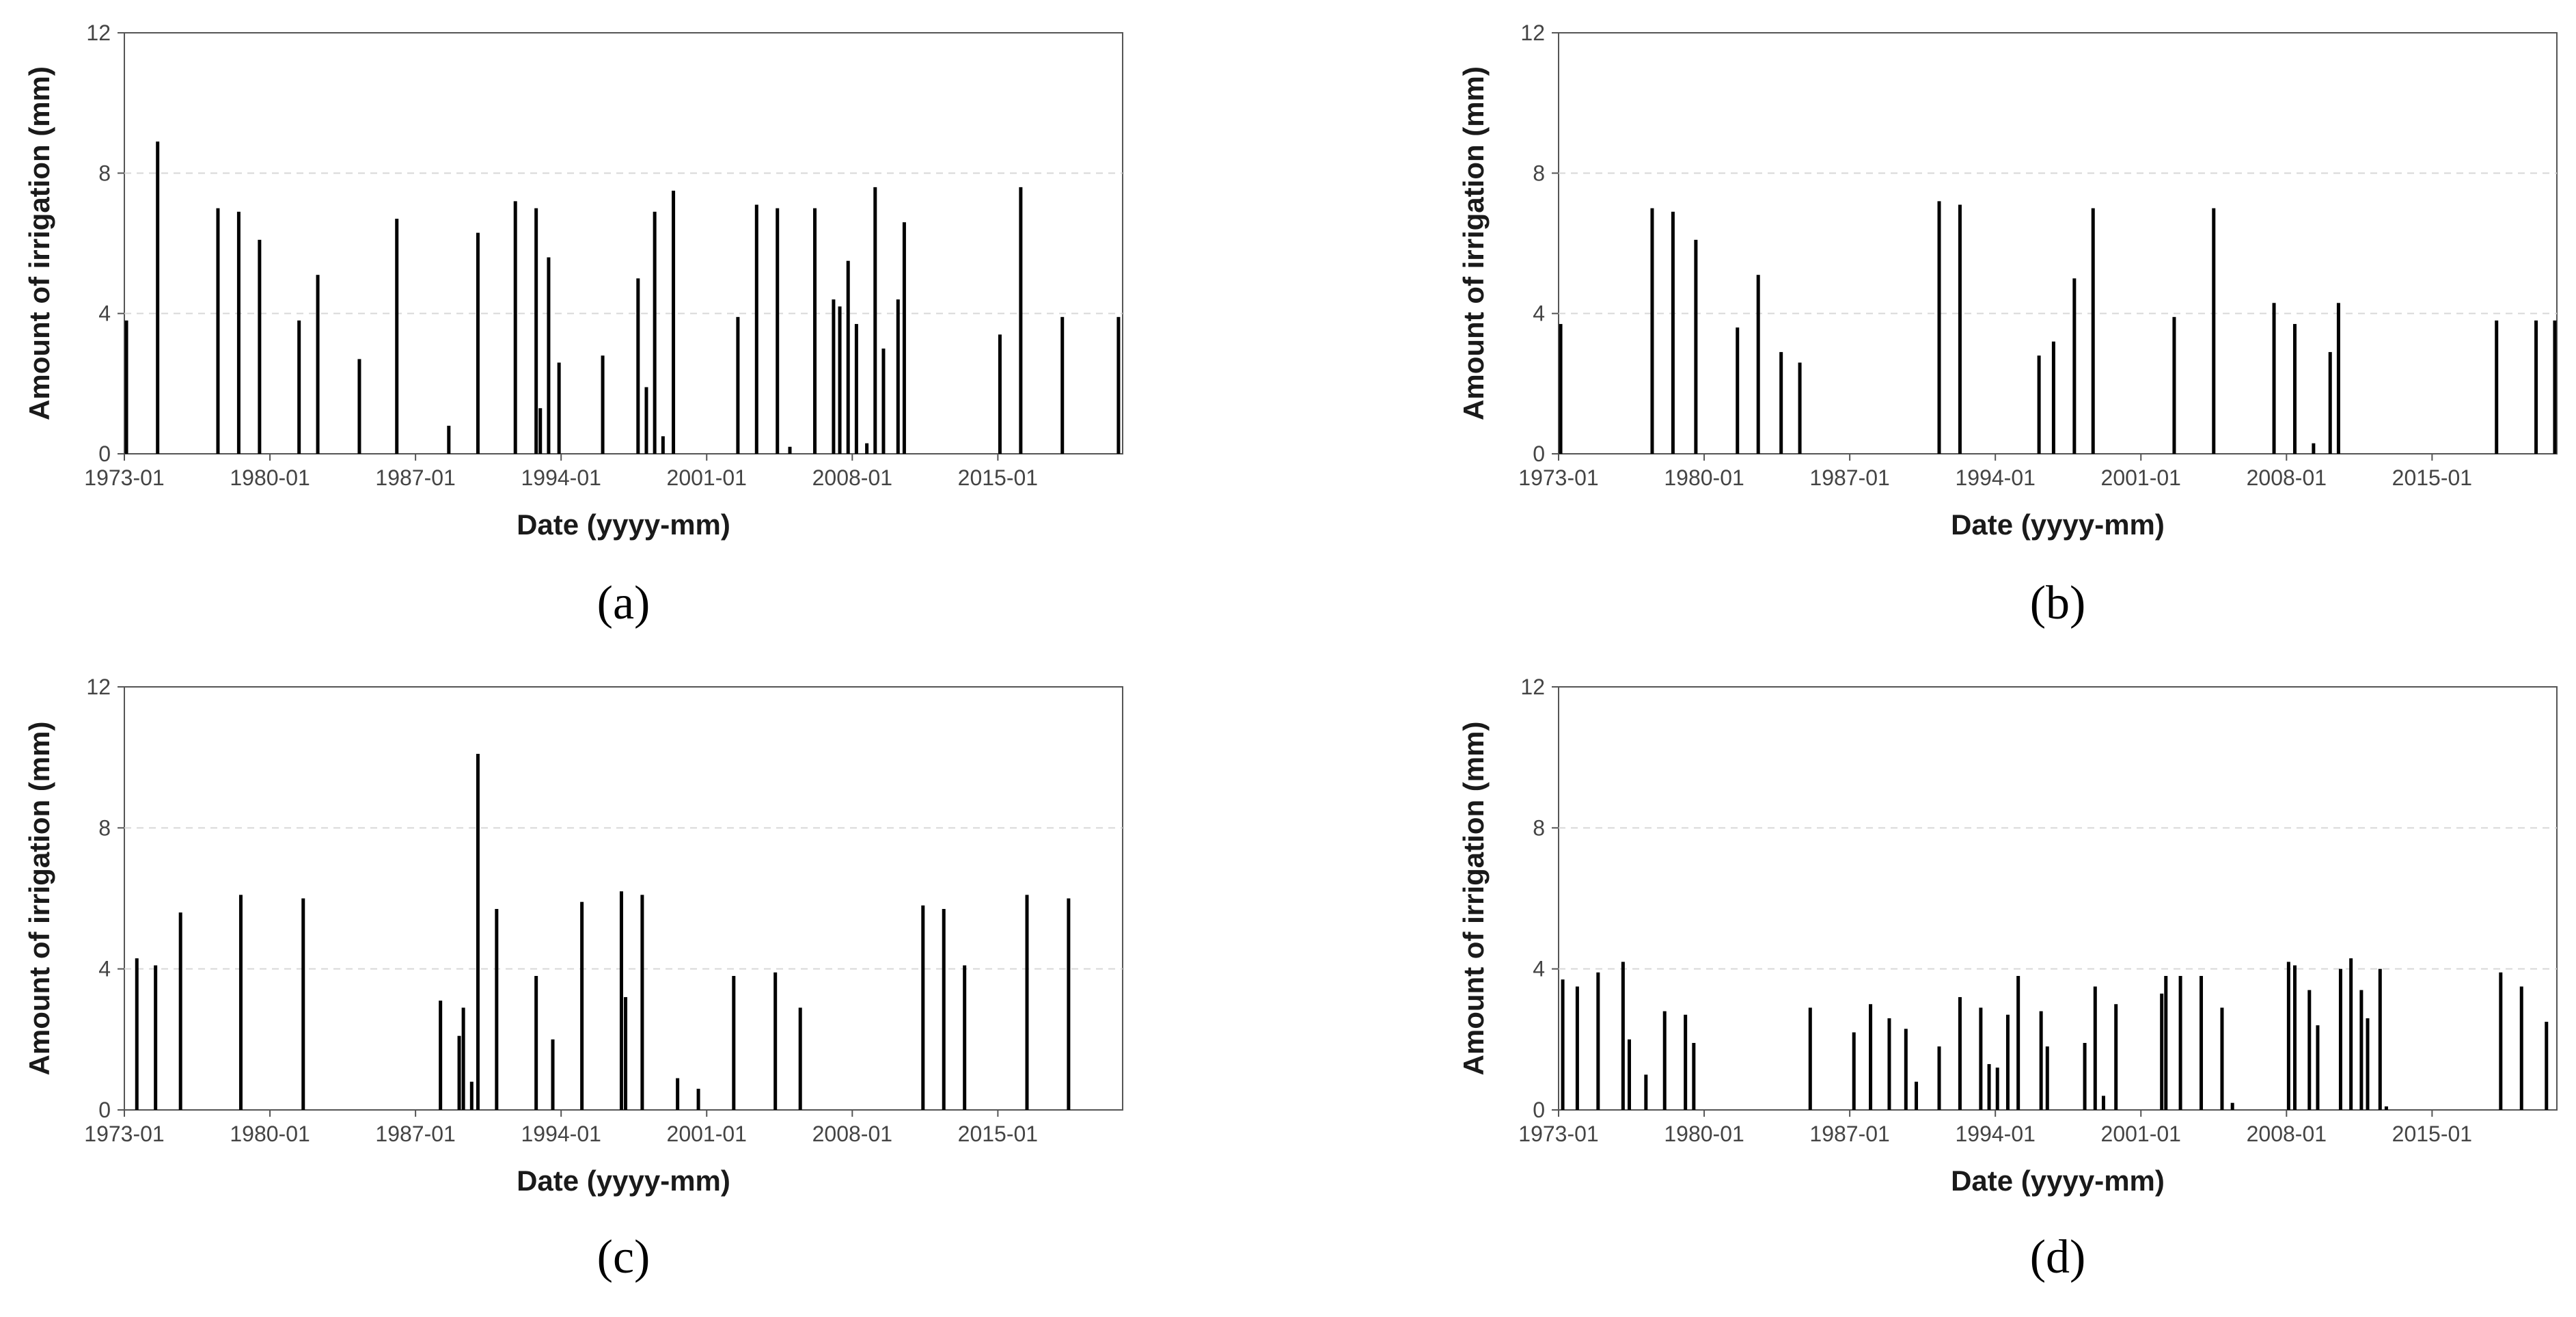 This screenshot has height=1317, width=2576. What do you see at coordinates (105, 313) in the screenshot?
I see `y-tick-label: 4` at bounding box center [105, 313].